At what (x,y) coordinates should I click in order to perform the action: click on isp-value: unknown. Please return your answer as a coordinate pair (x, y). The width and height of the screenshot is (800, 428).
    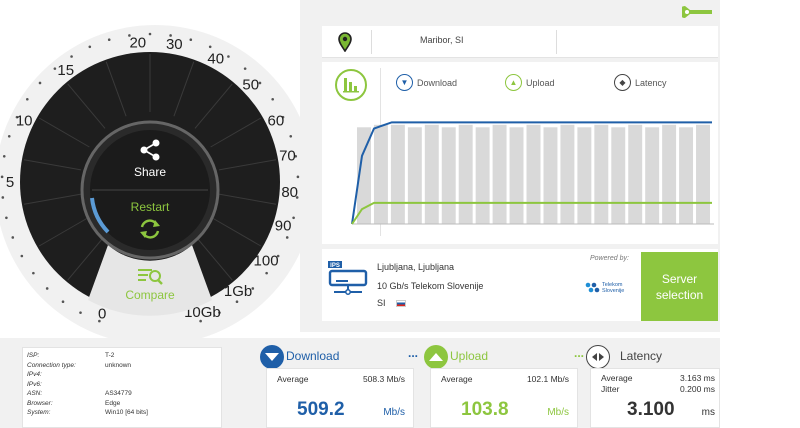
    Looking at the image, I should click on (118, 365).